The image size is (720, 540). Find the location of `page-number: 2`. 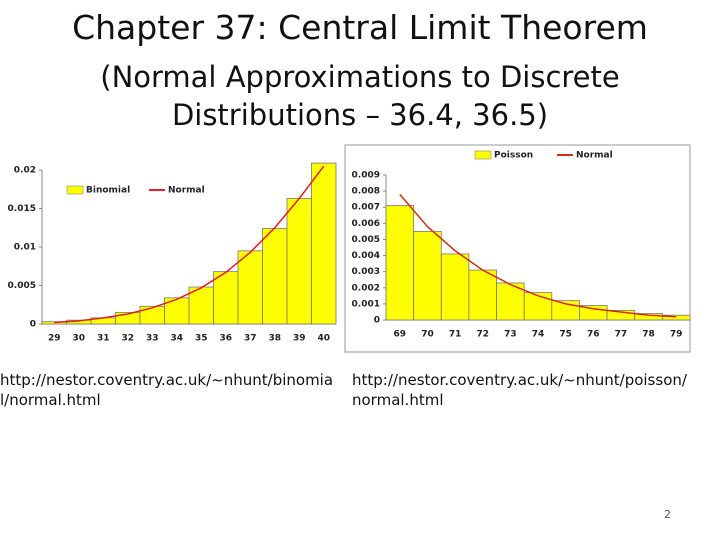

page-number: 2 is located at coordinates (667, 514).